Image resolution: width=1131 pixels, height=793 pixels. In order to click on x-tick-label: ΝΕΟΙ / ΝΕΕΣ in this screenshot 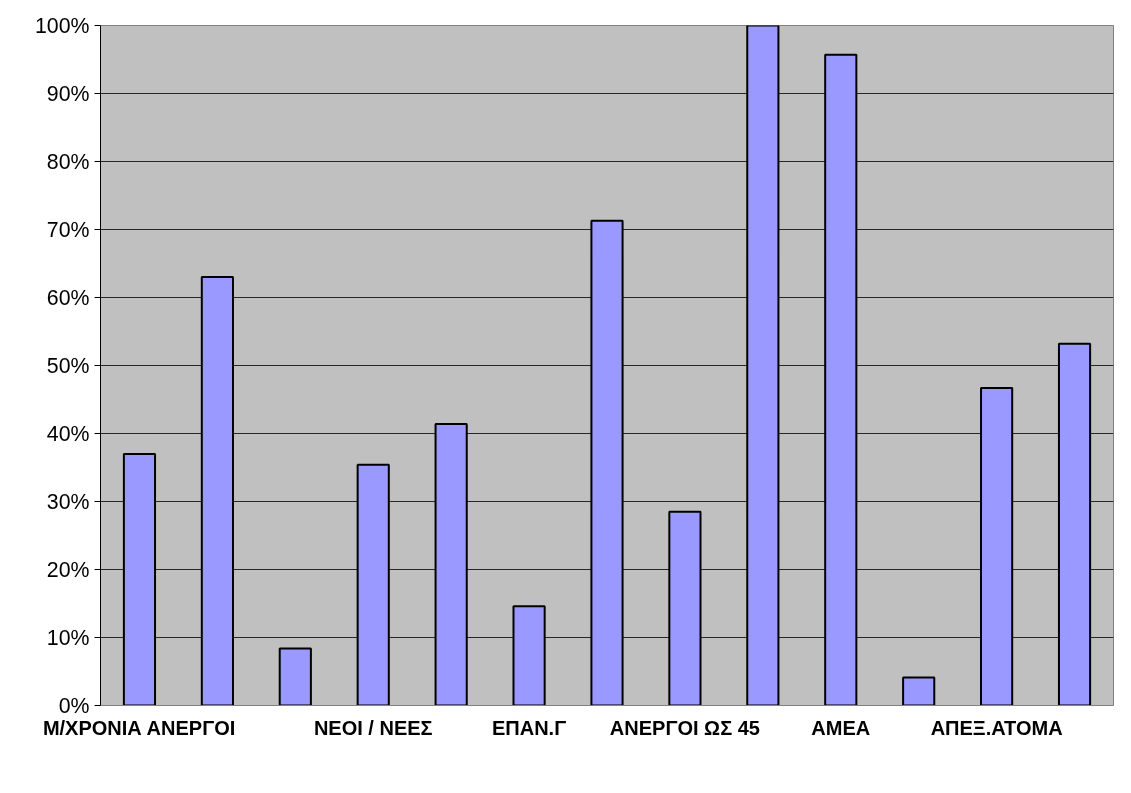, I will do `click(373, 727)`.